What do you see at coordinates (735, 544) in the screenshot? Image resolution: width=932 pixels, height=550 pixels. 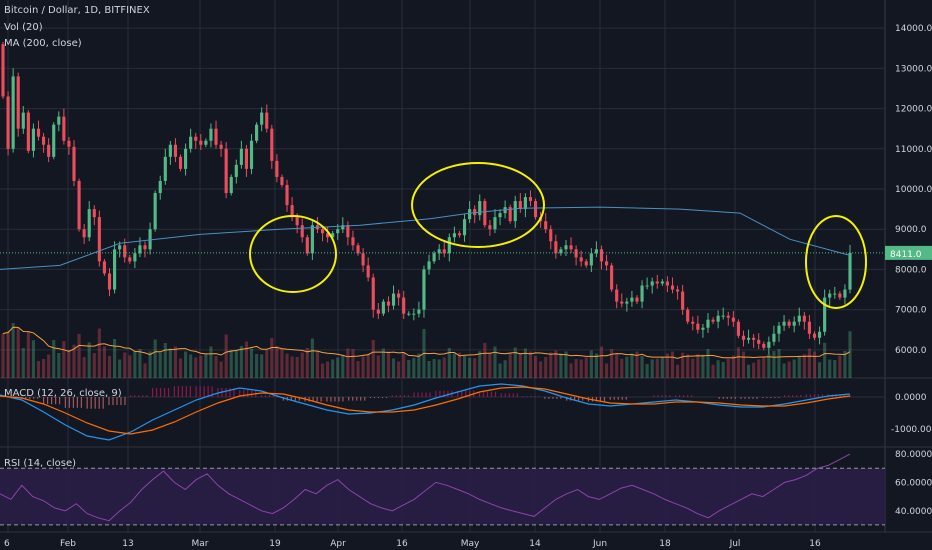 I see `time-axis-label: Jul` at bounding box center [735, 544].